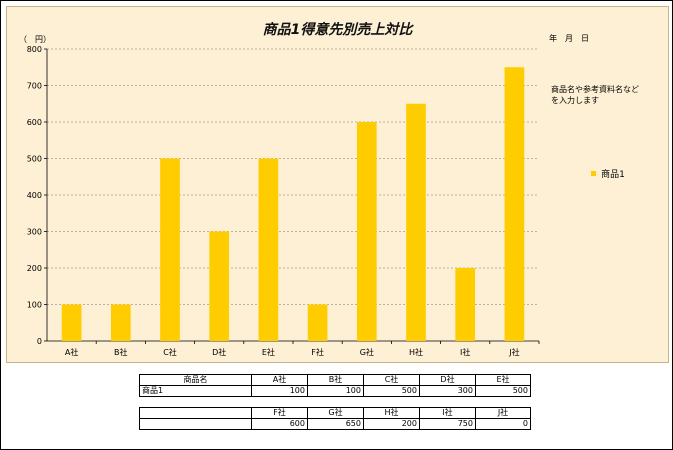 This screenshot has width=673, height=450. I want to click on table-header-cell: 商品名, so click(195, 380).